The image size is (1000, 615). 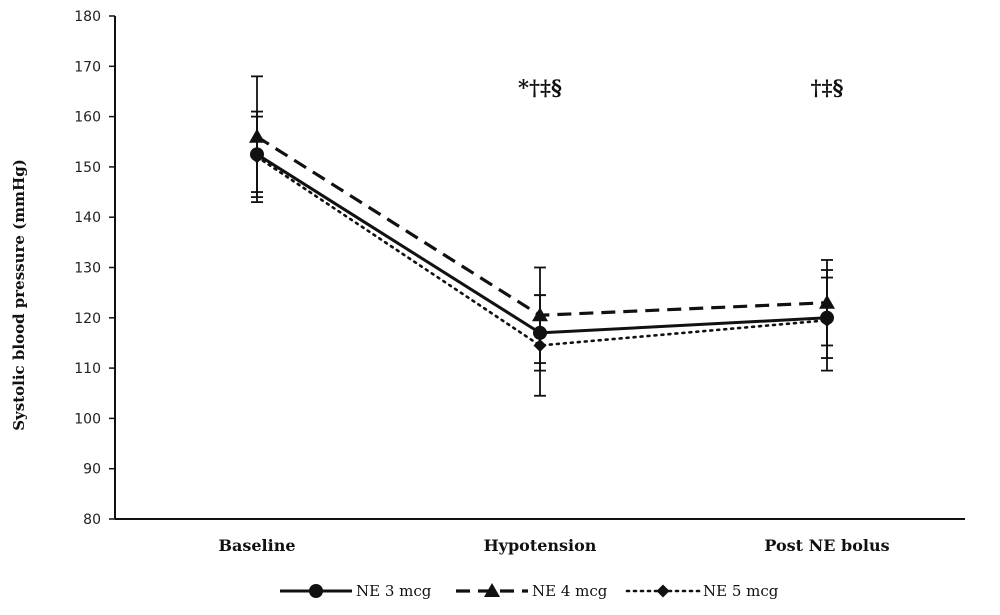 What do you see at coordinates (87, 419) in the screenshot?
I see `y-tick-label: 100` at bounding box center [87, 419].